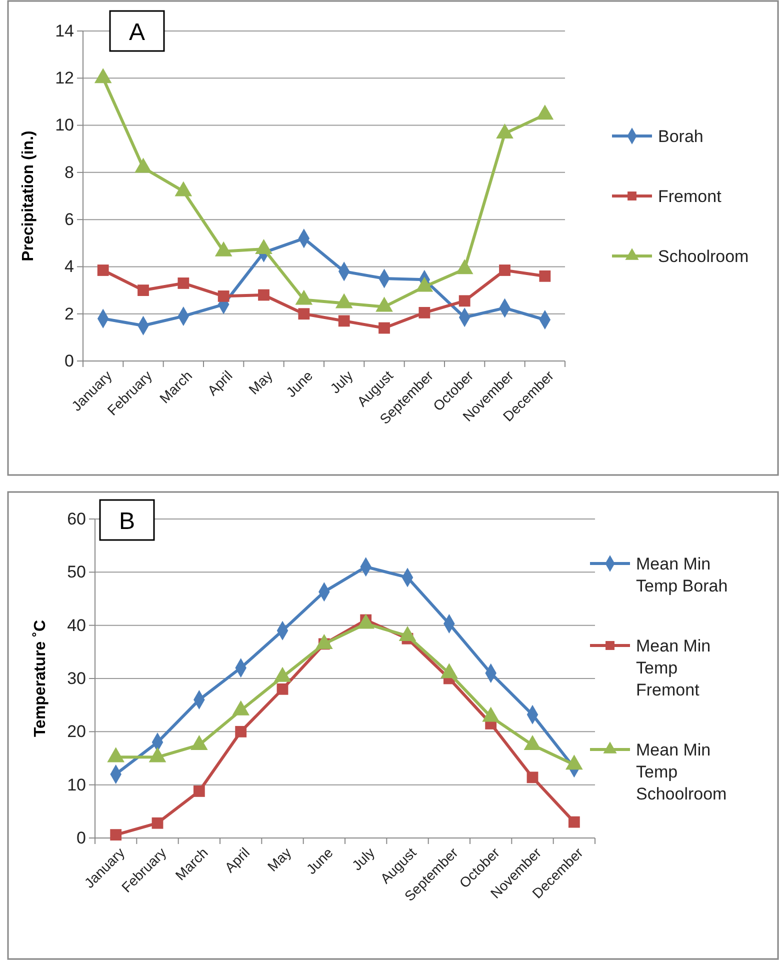 This screenshot has height=960, width=779. I want to click on legend-label: Schoolroom, so click(703, 256).